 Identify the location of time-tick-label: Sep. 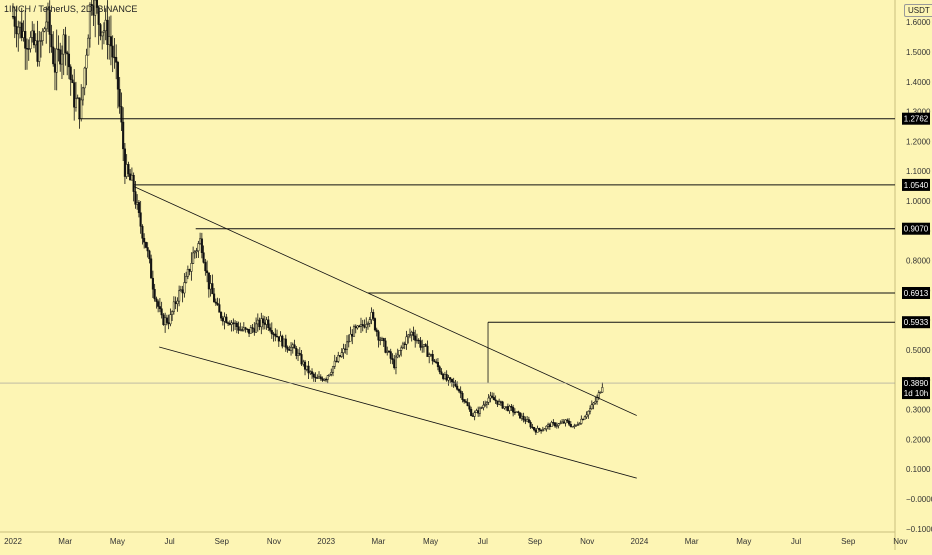
(848, 541).